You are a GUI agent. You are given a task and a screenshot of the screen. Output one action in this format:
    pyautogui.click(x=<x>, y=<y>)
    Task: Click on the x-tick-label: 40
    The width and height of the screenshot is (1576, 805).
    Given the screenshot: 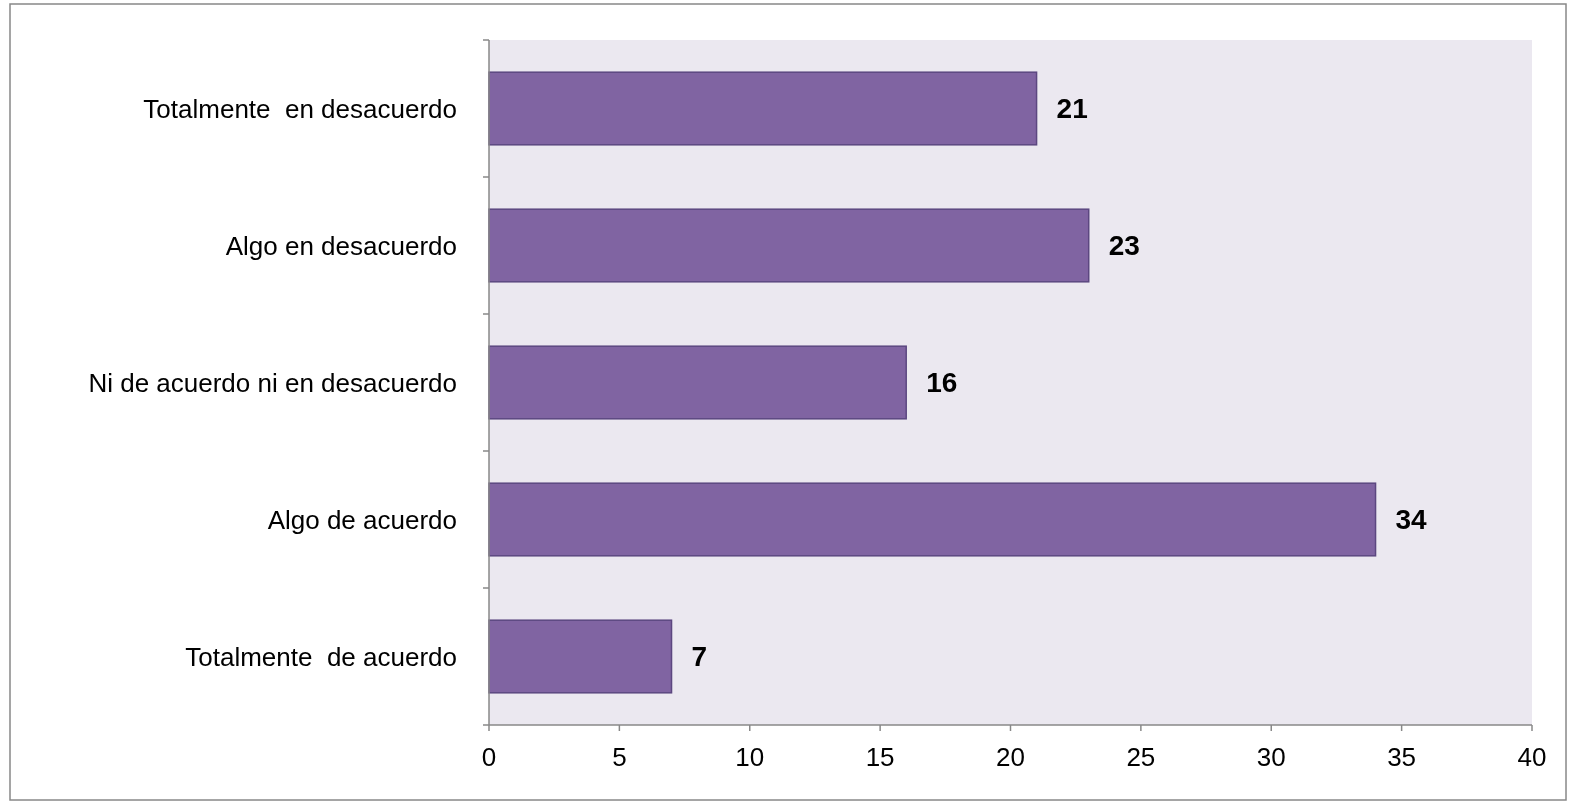 What is the action you would take?
    pyautogui.click(x=1532, y=757)
    